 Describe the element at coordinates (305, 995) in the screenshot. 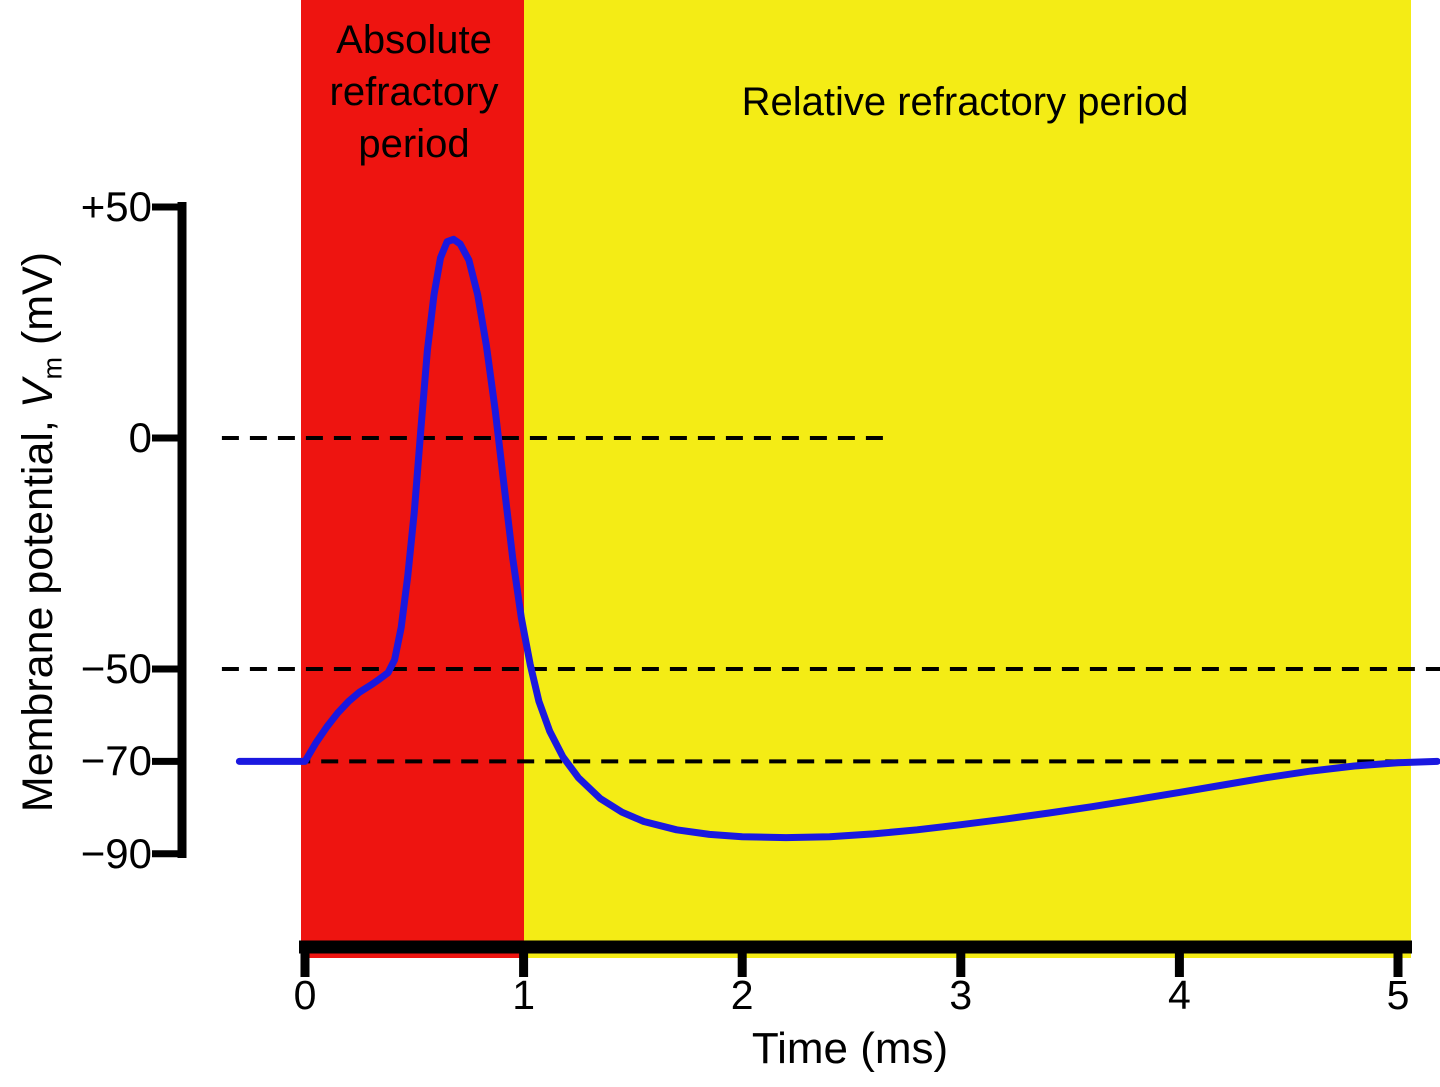

I see `x-tick-label: 0` at that location.